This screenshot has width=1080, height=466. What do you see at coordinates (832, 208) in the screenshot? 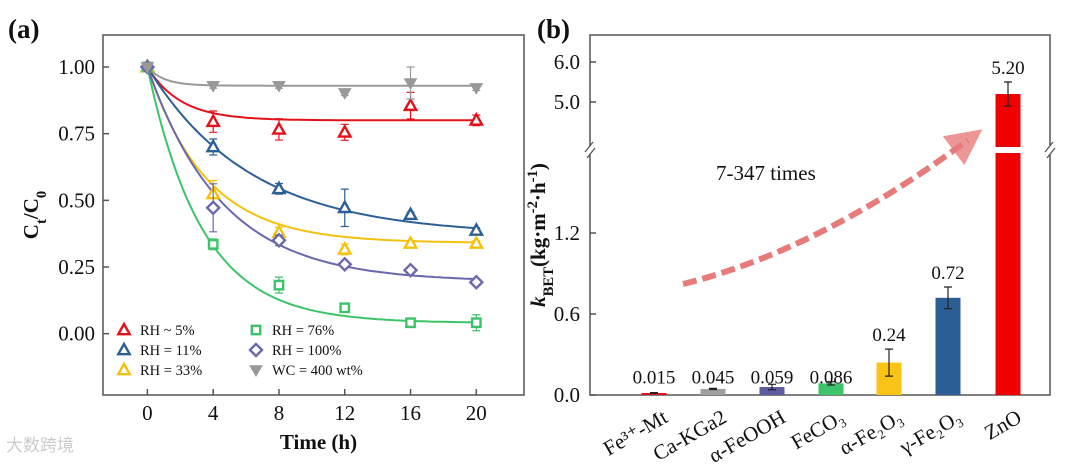
I see `trend-arrow` at bounding box center [832, 208].